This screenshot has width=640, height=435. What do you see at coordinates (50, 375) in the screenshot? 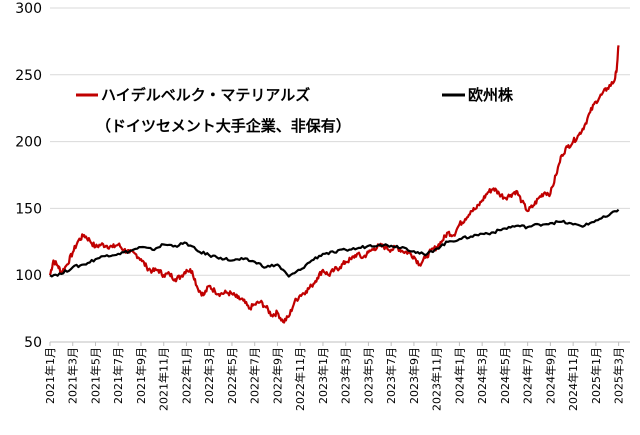
I see `x-tick-label: 2021年1月` at bounding box center [50, 375].